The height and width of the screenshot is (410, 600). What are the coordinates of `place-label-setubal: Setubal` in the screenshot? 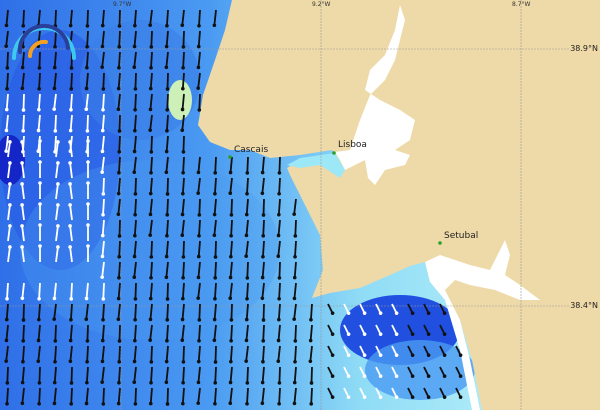 It's located at (461, 236).